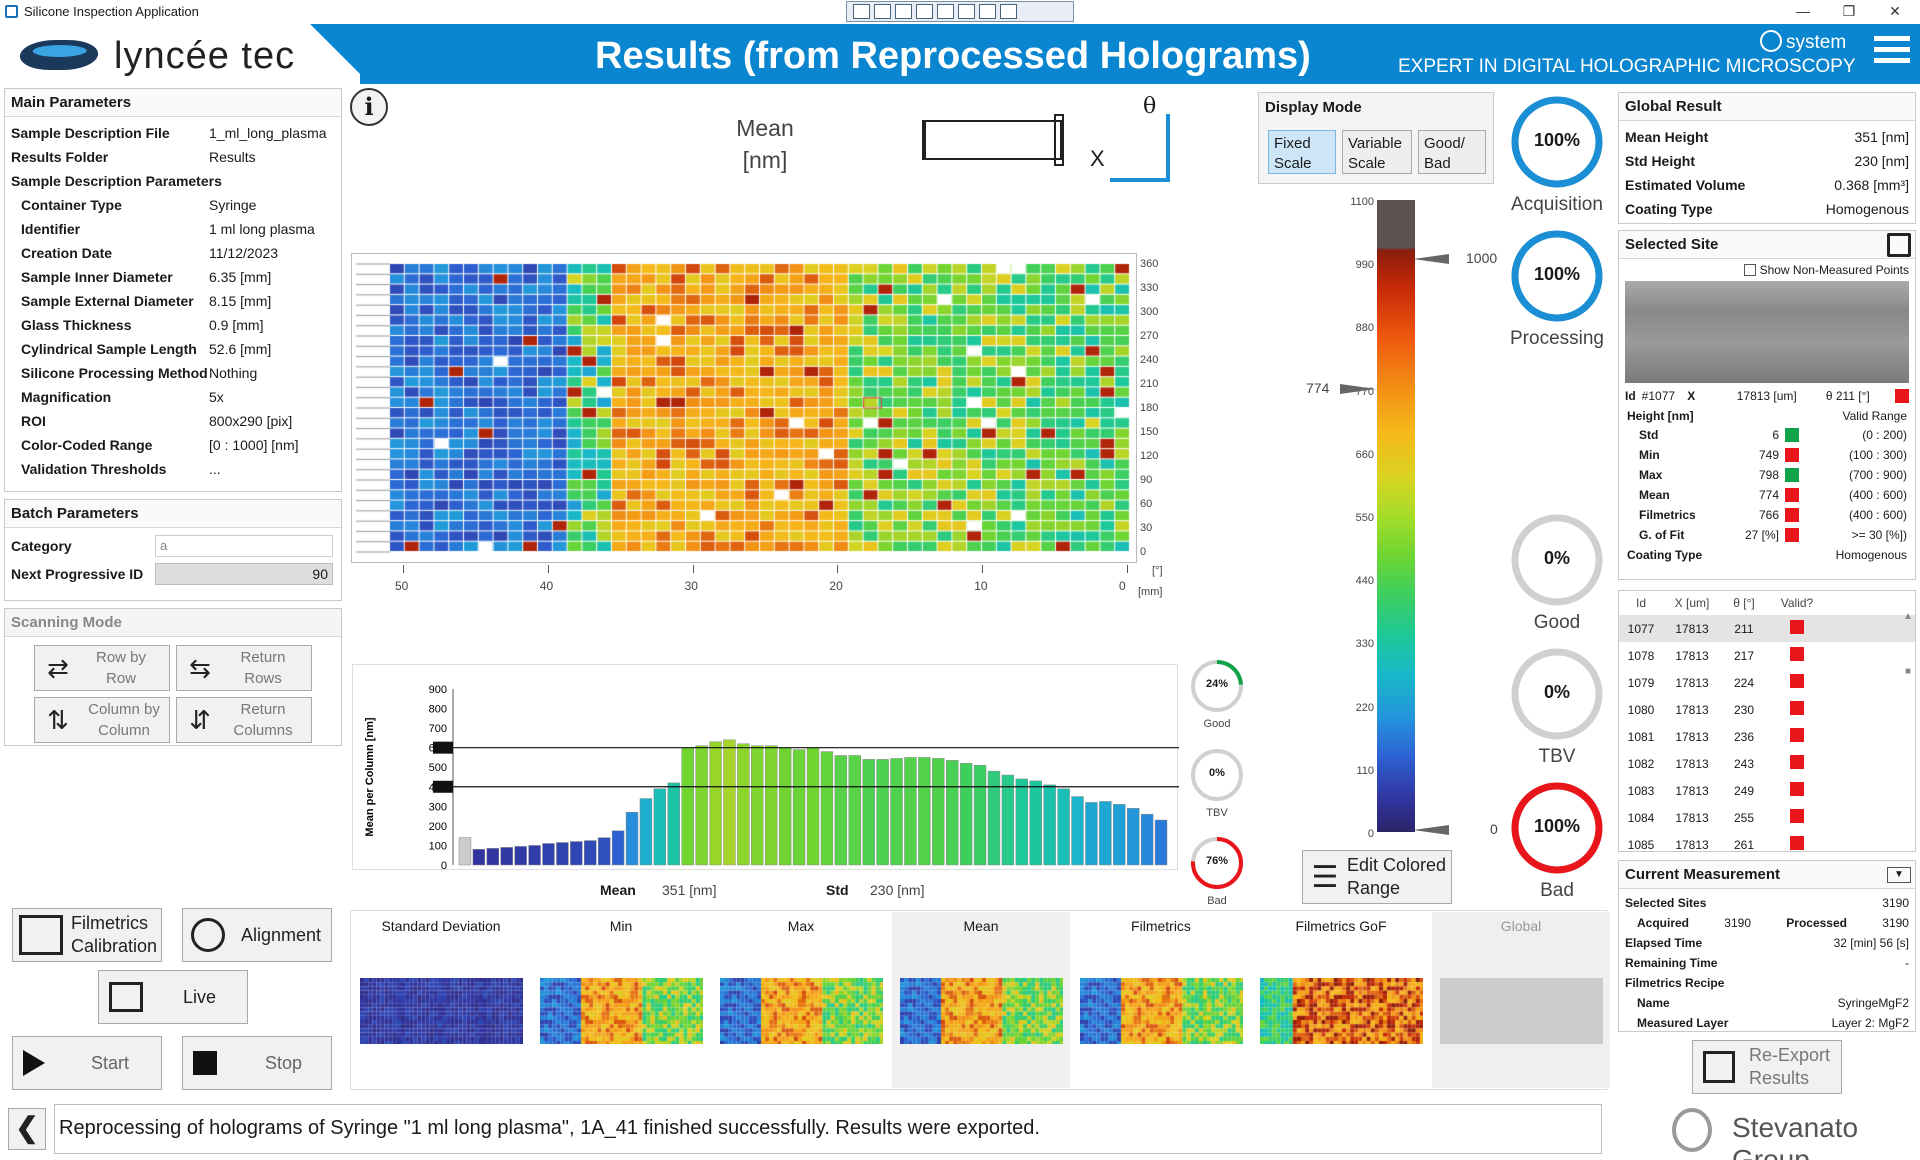 The image size is (1920, 1160). I want to click on back-arrow-icon: ❮, so click(27, 1129).